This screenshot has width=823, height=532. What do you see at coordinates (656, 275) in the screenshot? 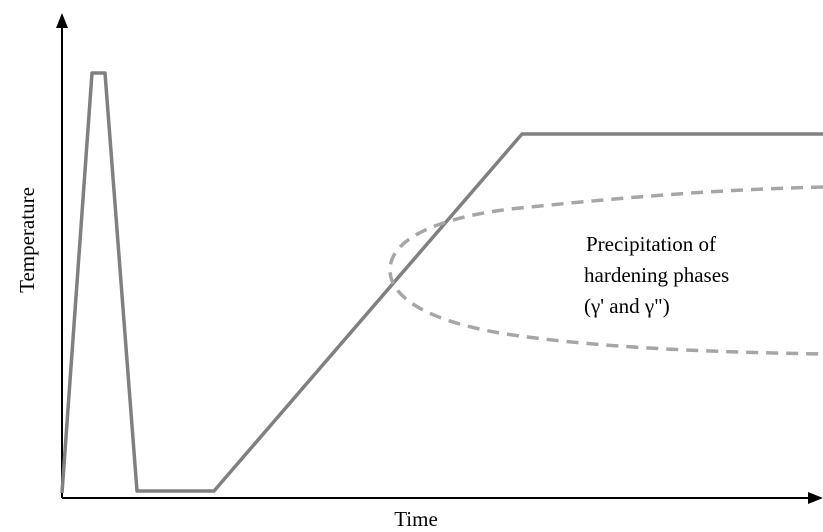
I see `annotation-line-2: hardening phases` at bounding box center [656, 275].